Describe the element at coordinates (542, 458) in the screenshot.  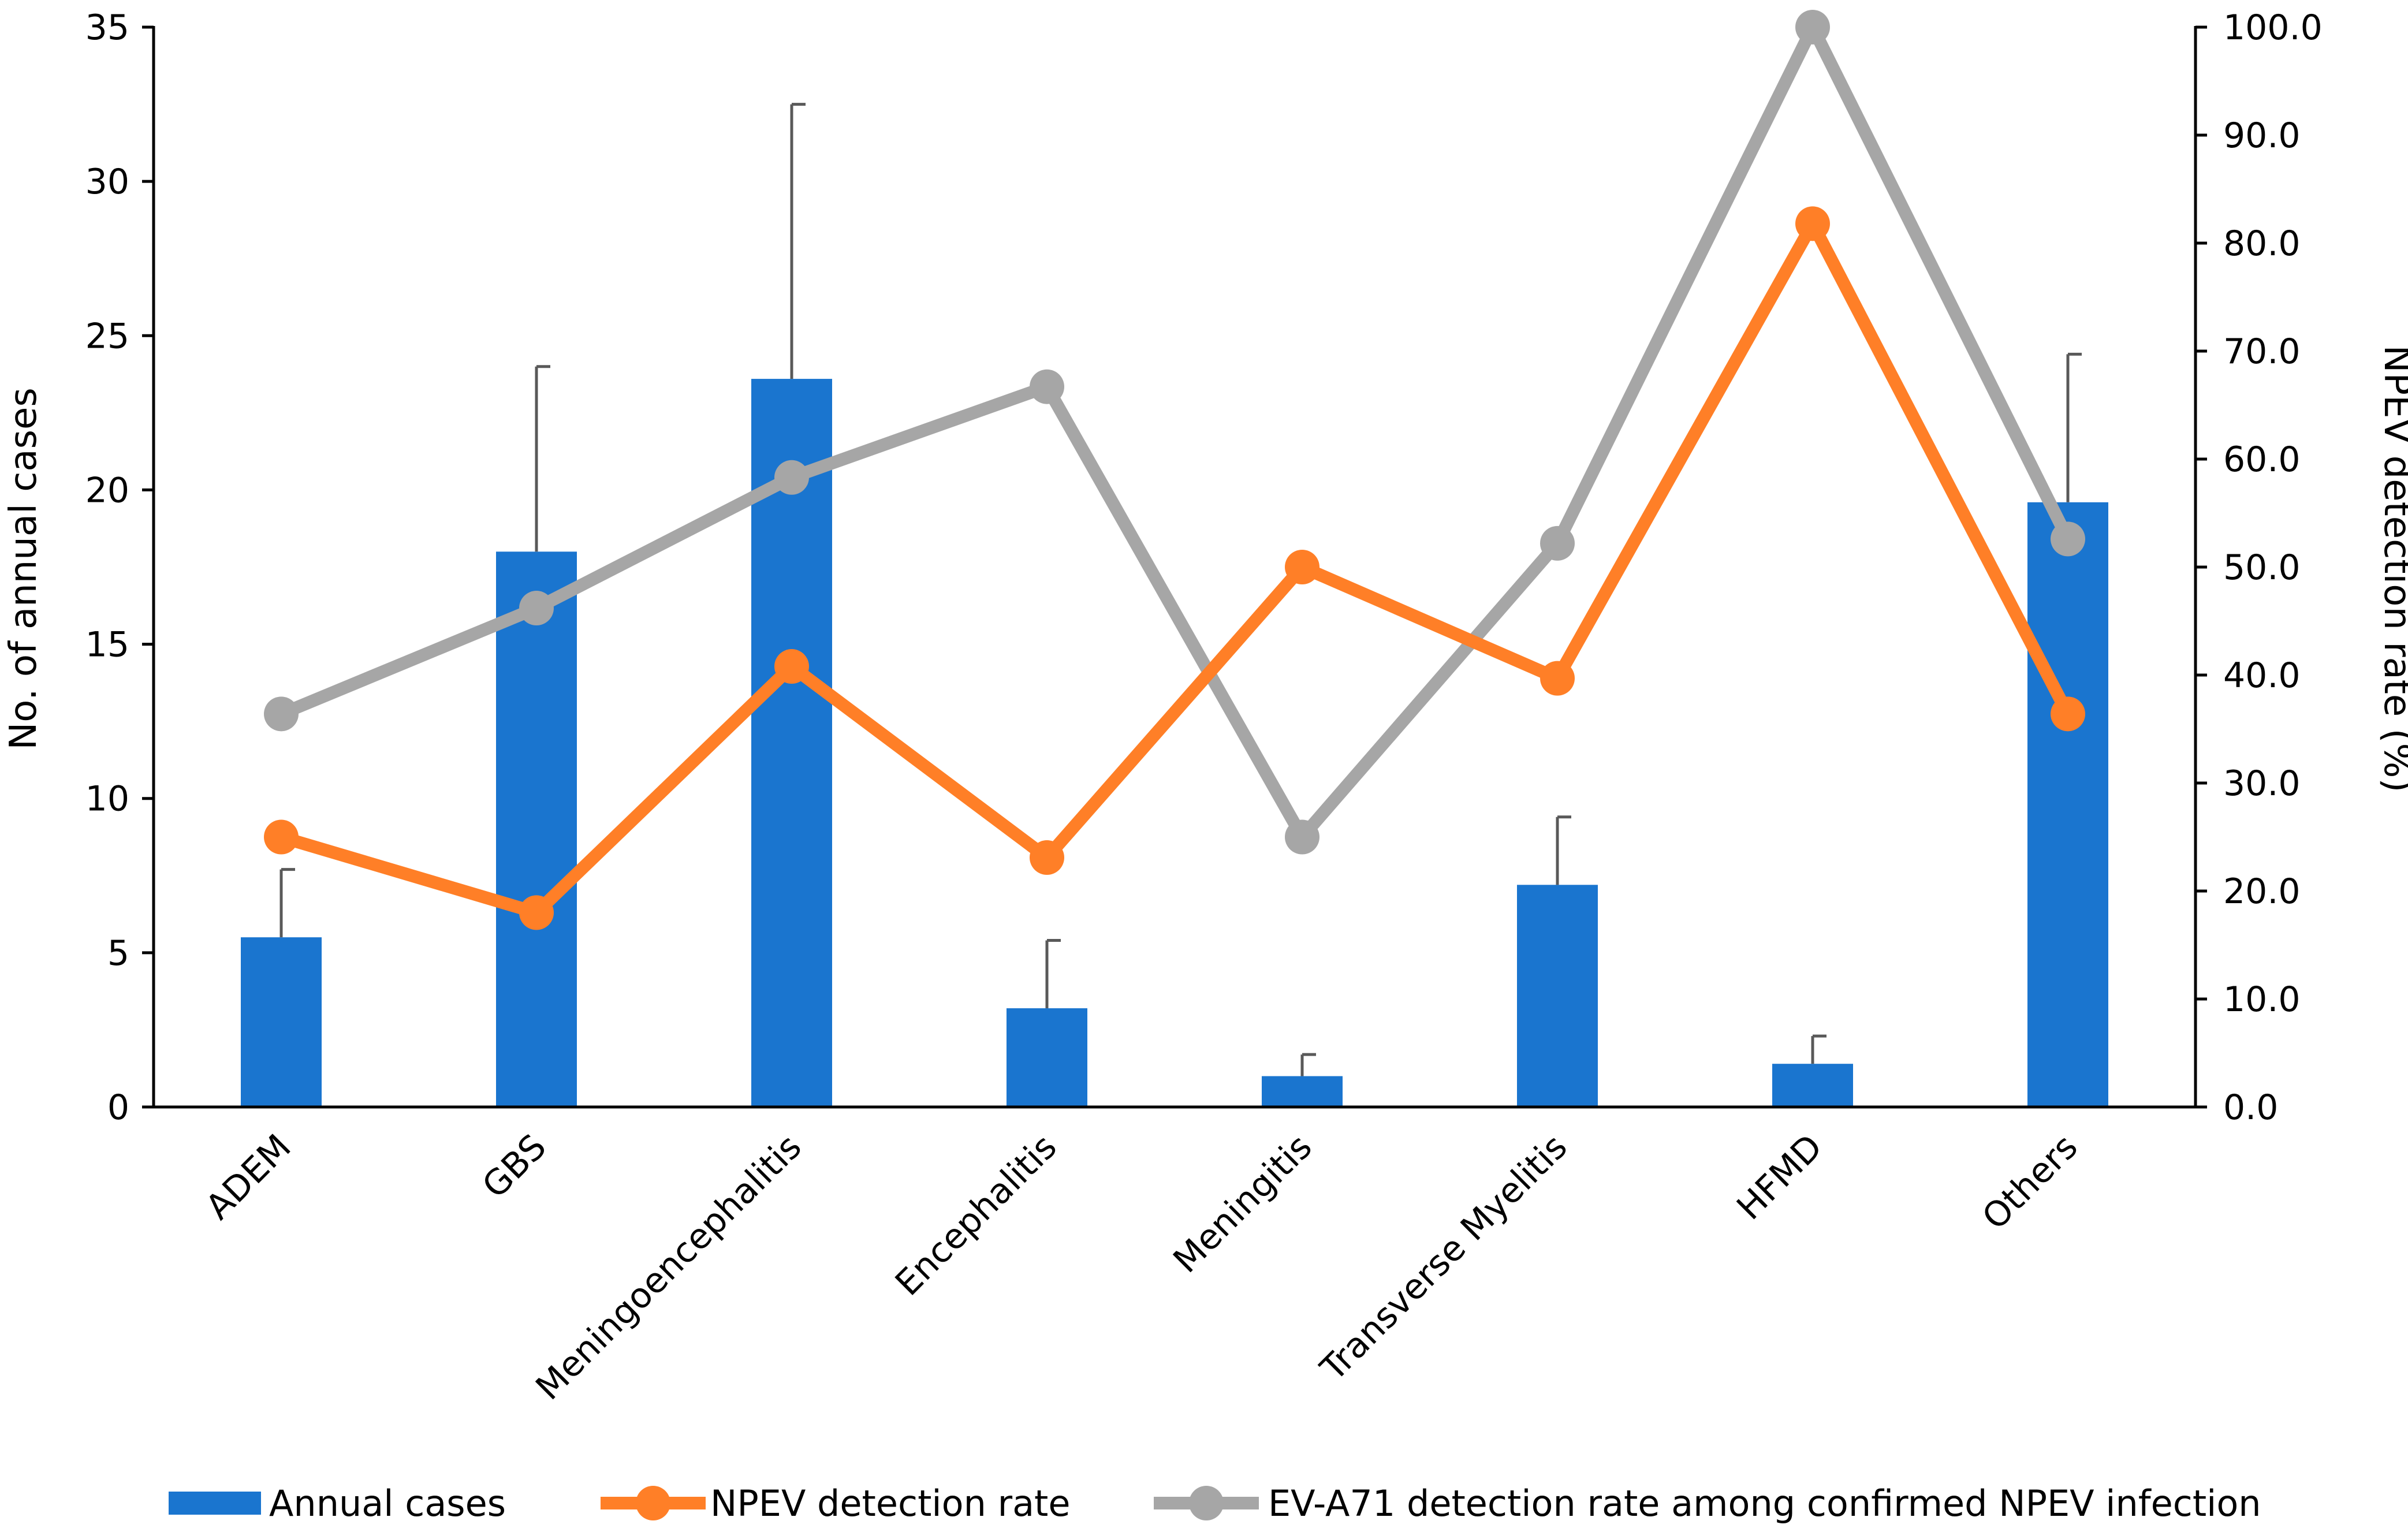
I see `error-bar-gbs` at that location.